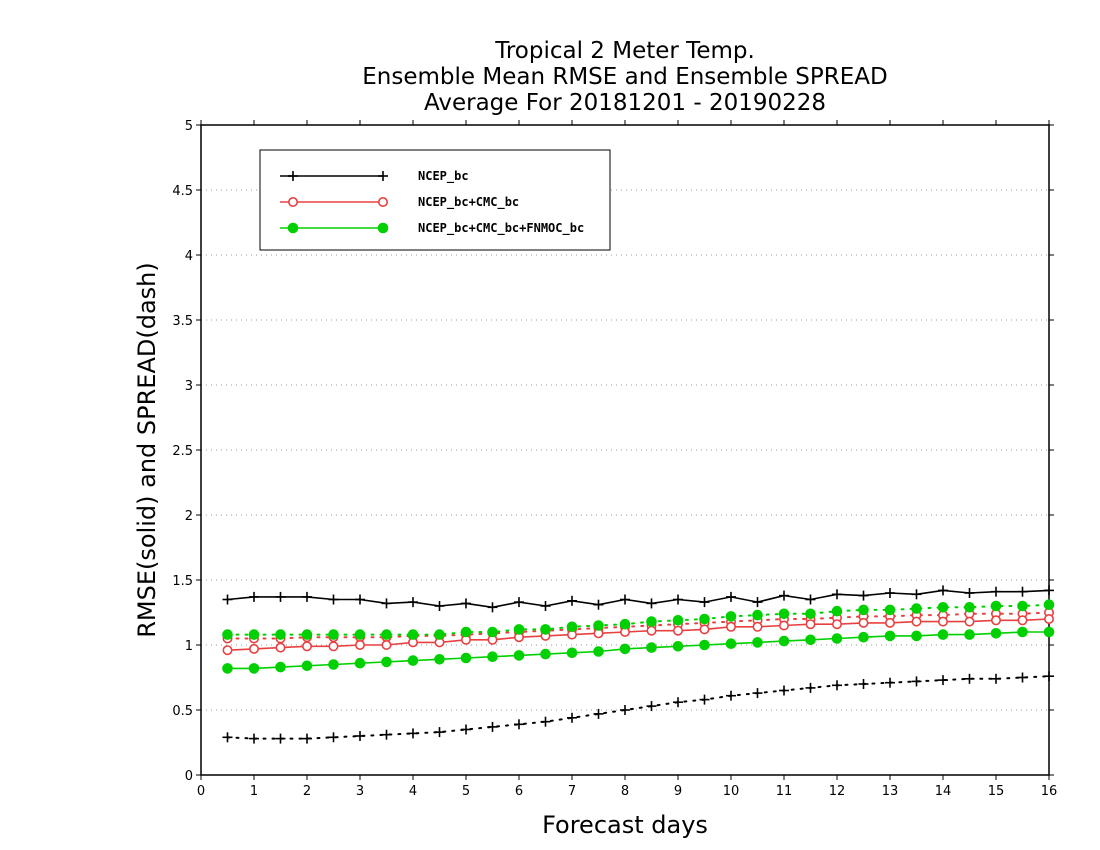 This screenshot has height=850, width=1100. Describe the element at coordinates (189, 646) in the screenshot. I see `y-tick-label: 1` at that location.